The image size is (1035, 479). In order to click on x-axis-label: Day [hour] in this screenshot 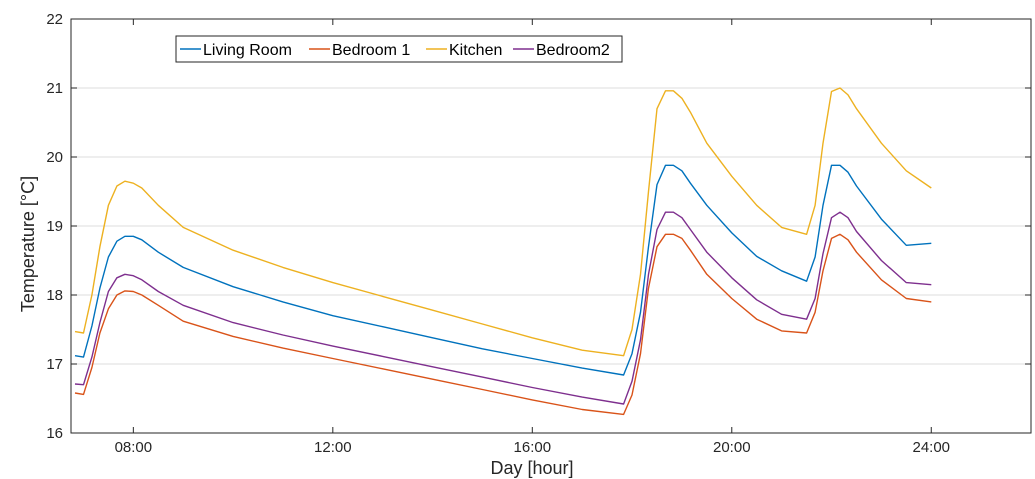, I will do `click(531, 468)`.